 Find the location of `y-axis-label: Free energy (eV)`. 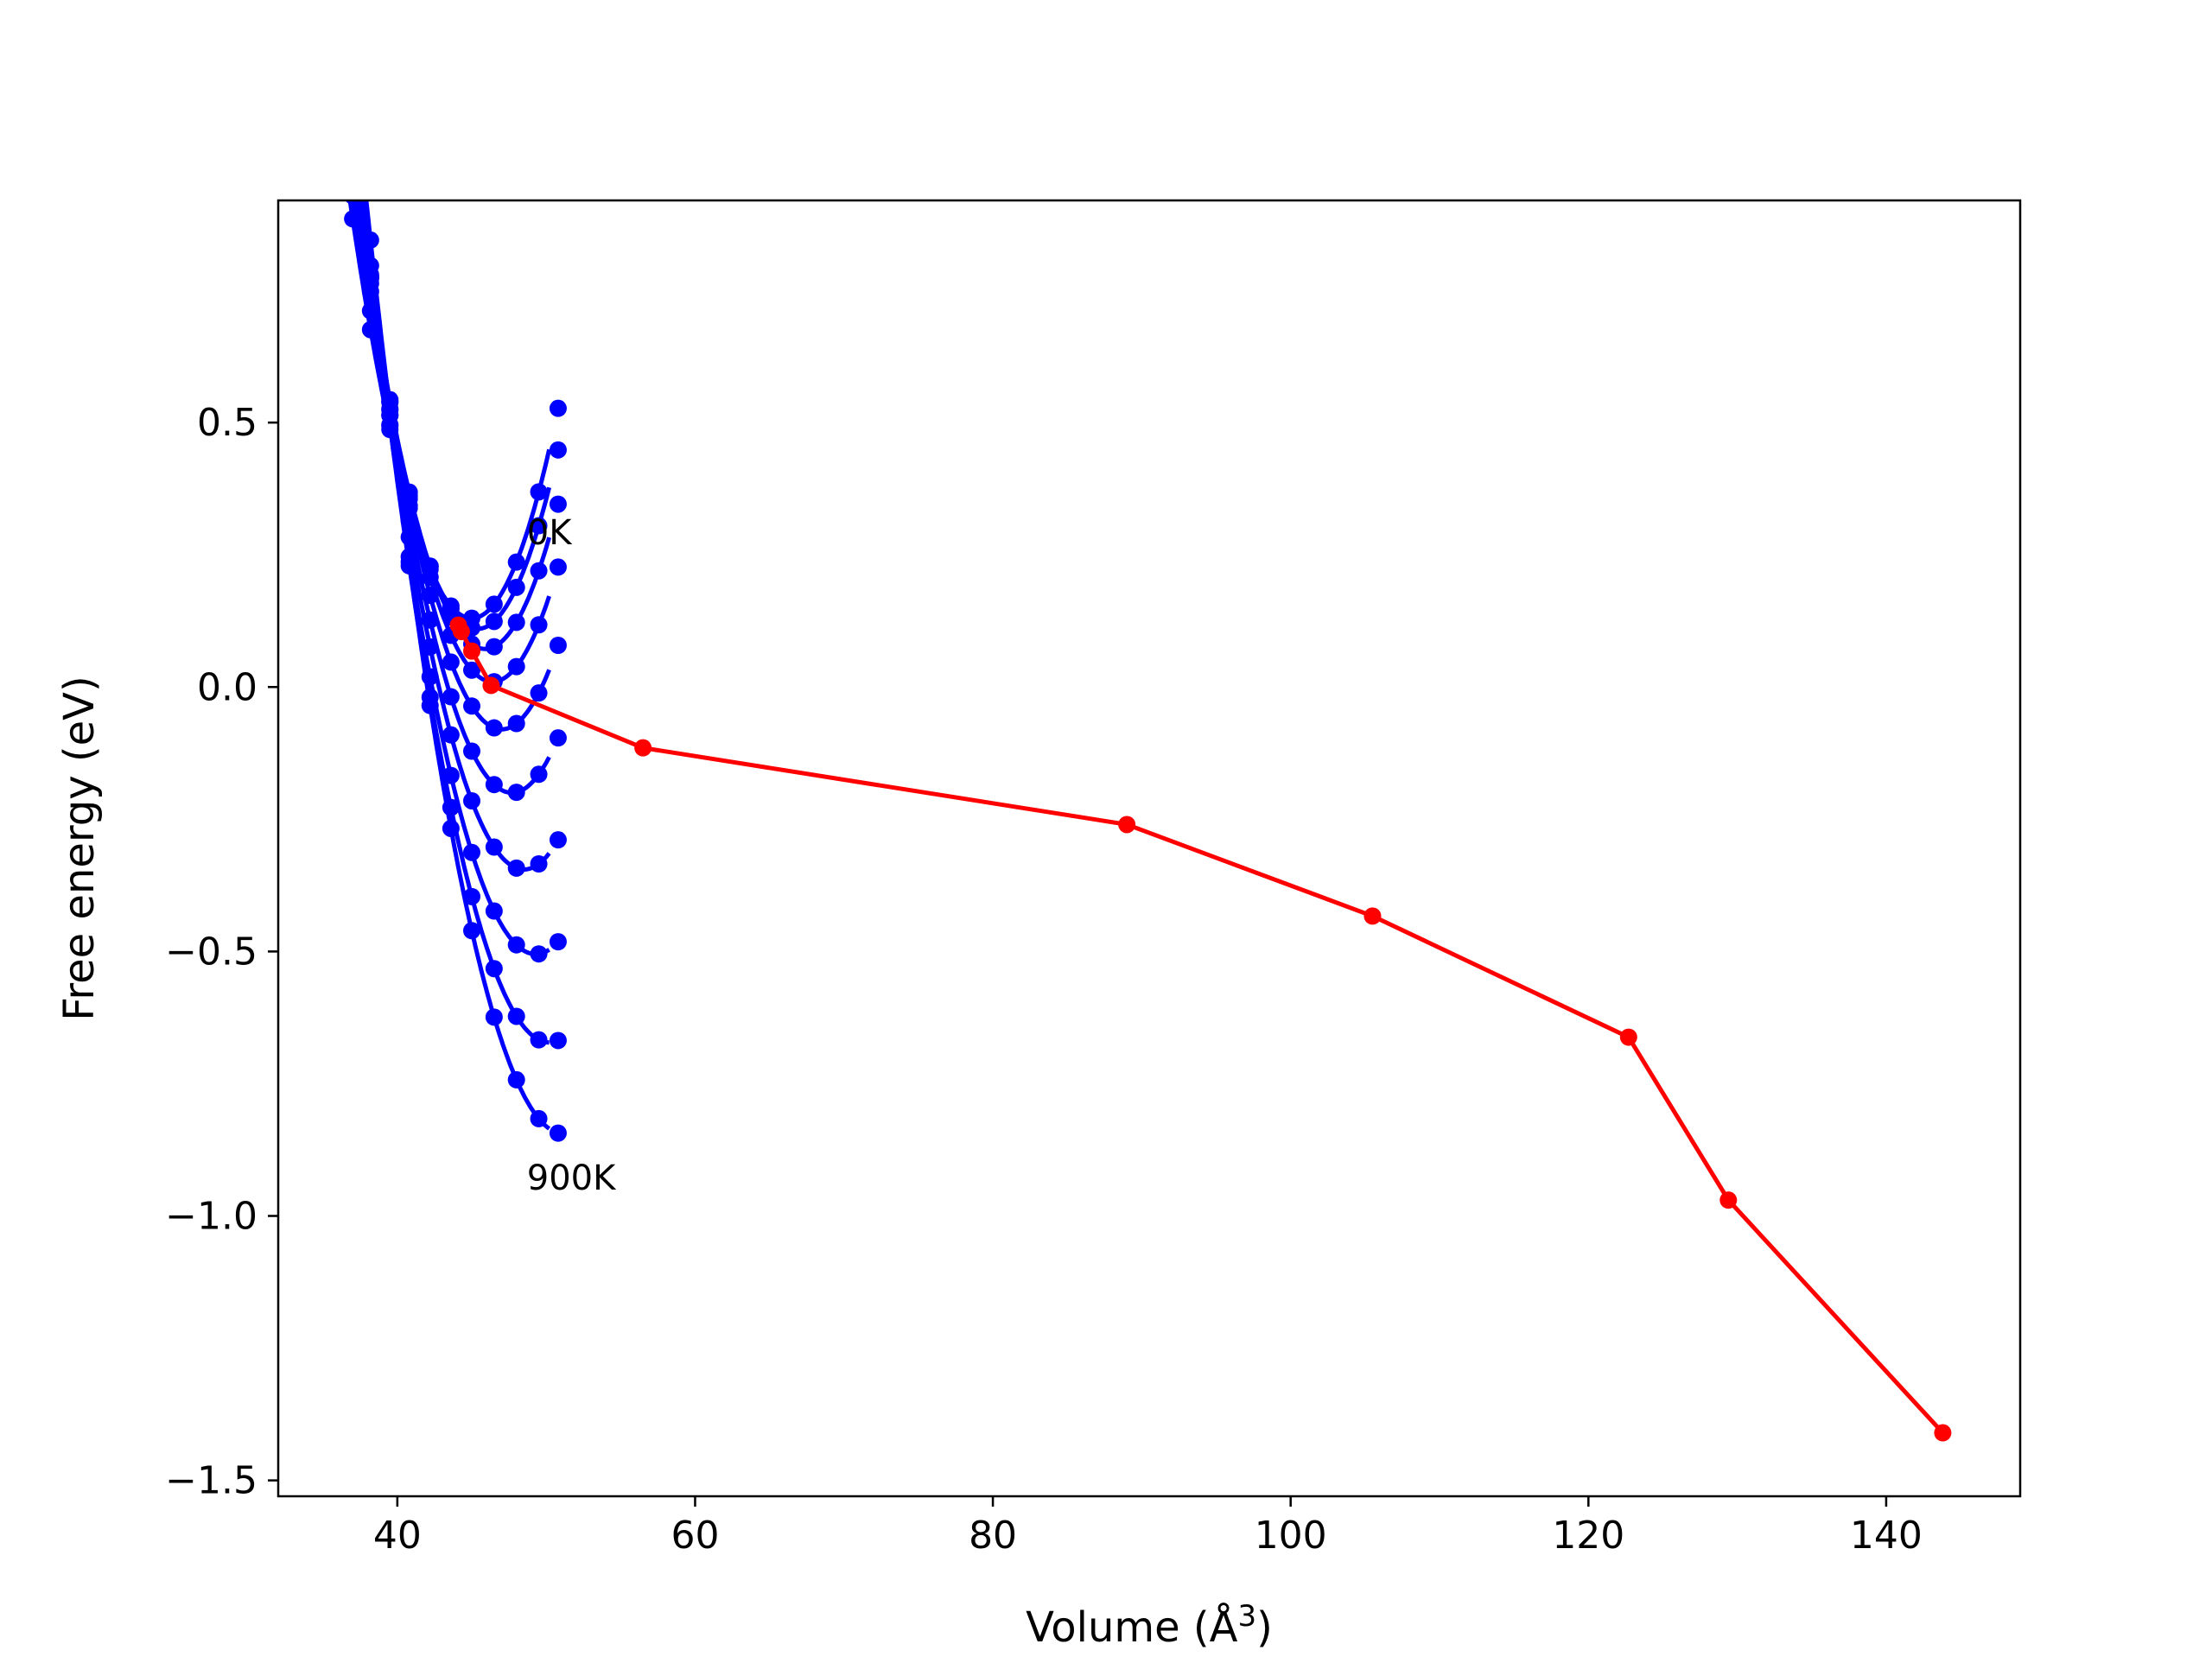

y-axis-label: Free energy (eV) is located at coordinates (79, 848).